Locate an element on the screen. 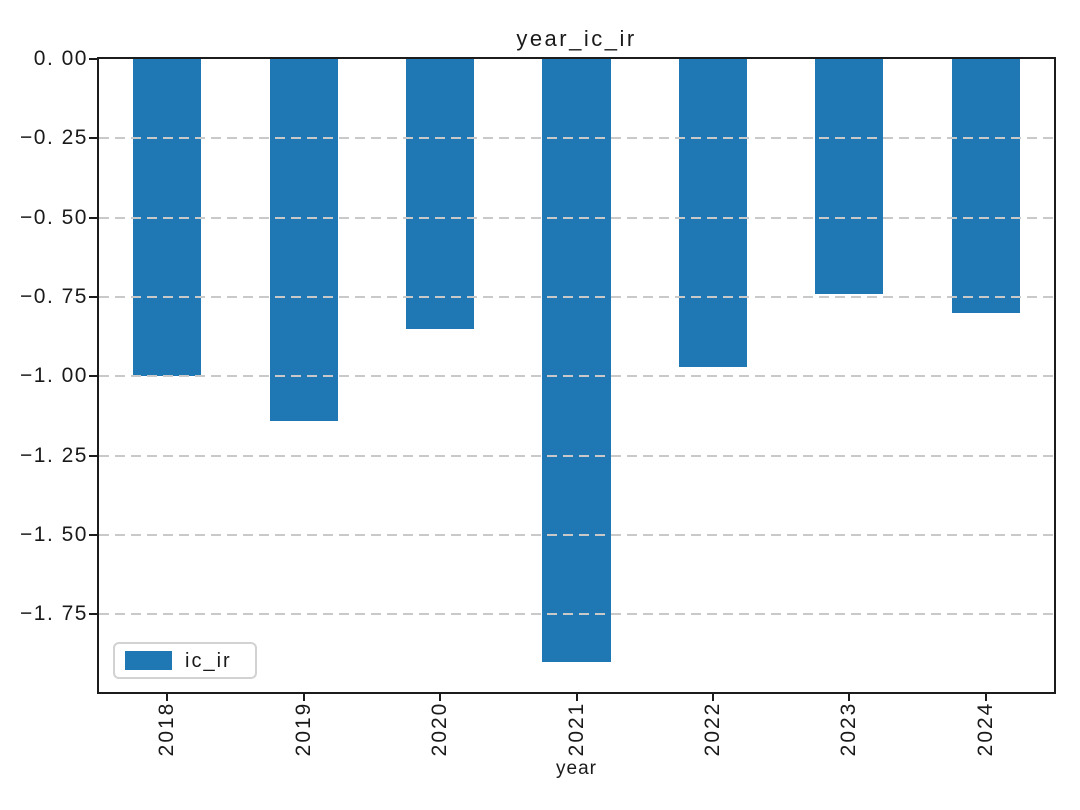 The height and width of the screenshot is (810, 1080). y-tick-label: −0. 25 is located at coordinates (54, 138).